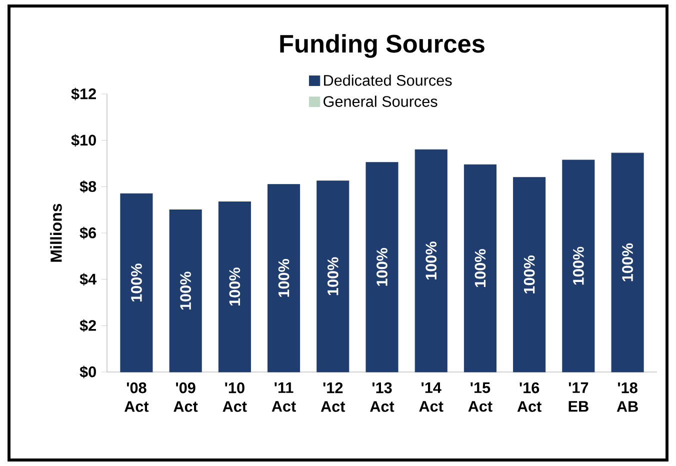 The height and width of the screenshot is (466, 676). I want to click on y-axis-title: Millions, so click(56, 233).